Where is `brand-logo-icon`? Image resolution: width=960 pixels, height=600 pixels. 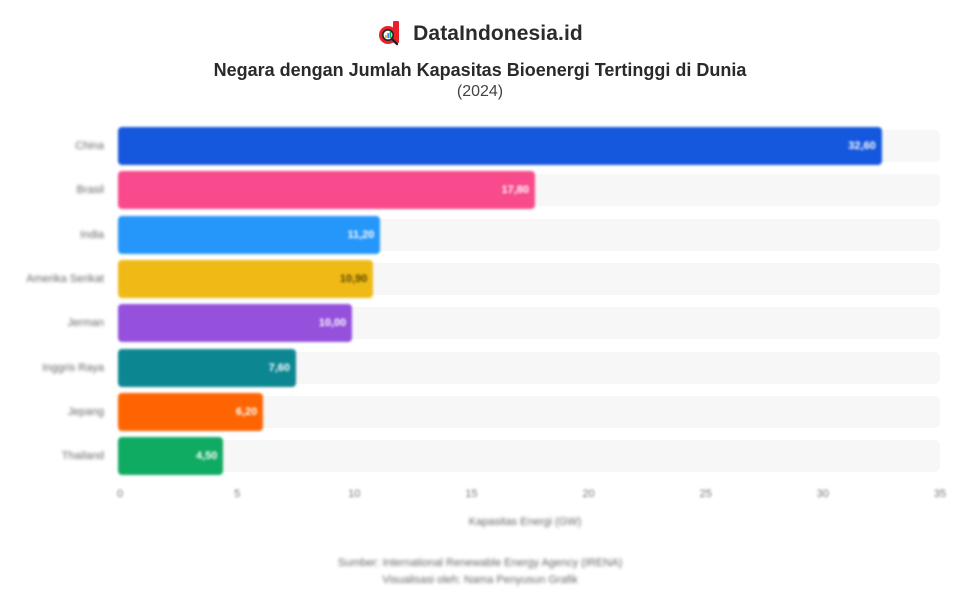 brand-logo-icon is located at coordinates (390, 34).